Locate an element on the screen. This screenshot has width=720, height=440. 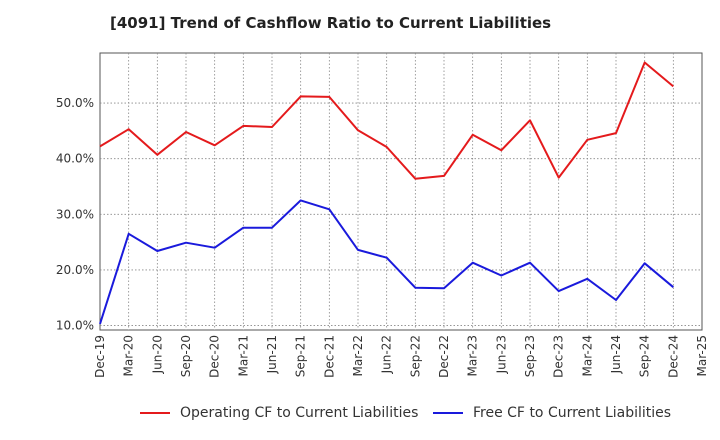
legend-label-operating-cf: Operating CF to Current Liabilities is located at coordinates (299, 413).